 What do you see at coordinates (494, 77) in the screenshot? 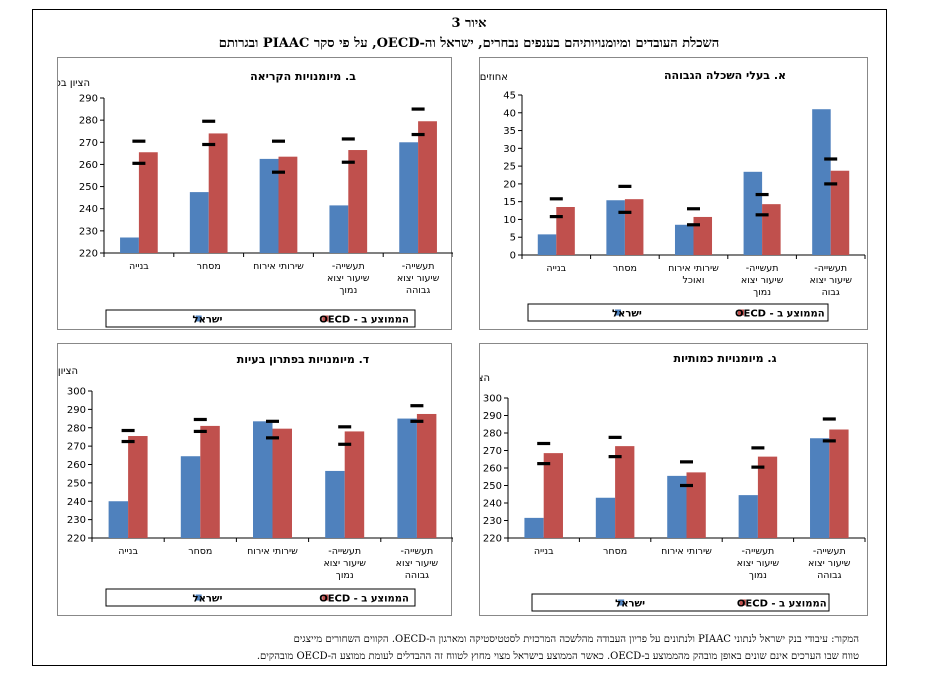
I see `y-axis-label: אחוזים` at bounding box center [494, 77].